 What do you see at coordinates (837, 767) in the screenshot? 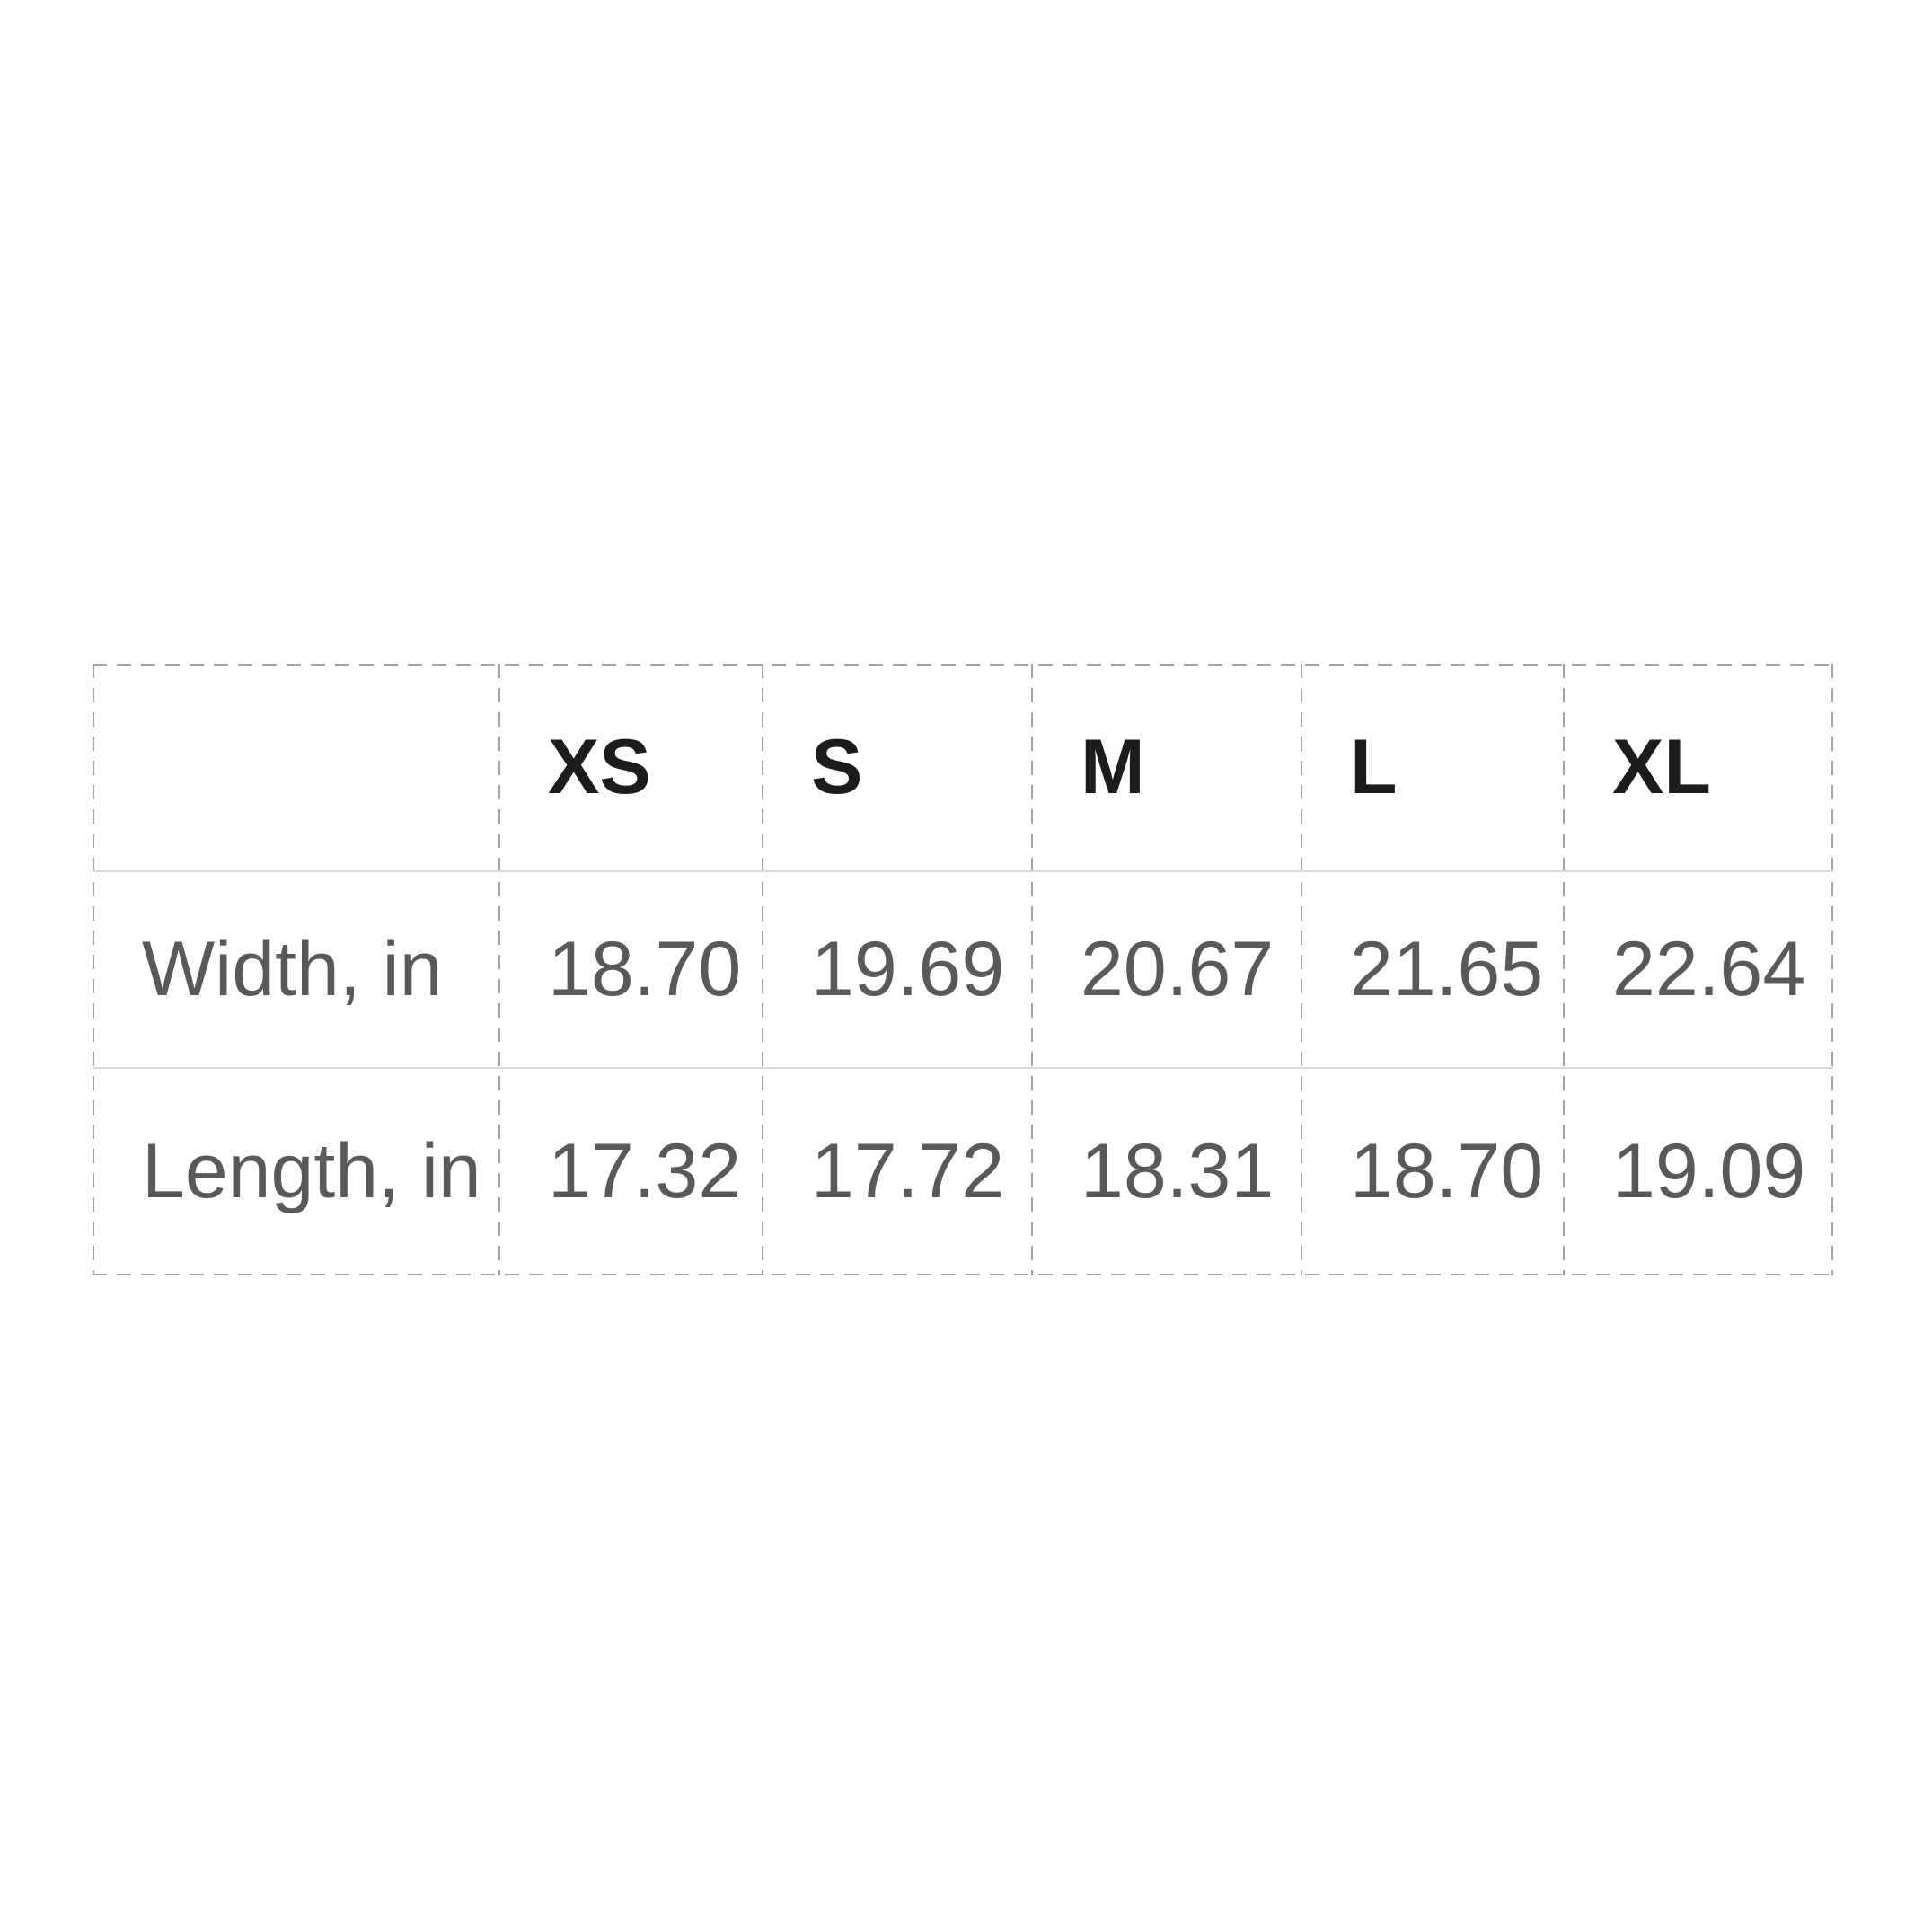
I see `column-header-s: S` at bounding box center [837, 767].